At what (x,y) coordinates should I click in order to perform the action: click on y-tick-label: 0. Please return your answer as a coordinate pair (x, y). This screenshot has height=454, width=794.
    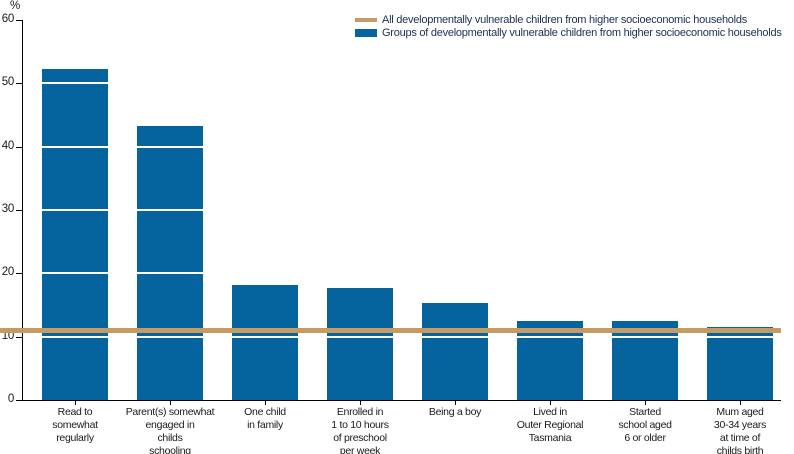
    Looking at the image, I should click on (10, 399).